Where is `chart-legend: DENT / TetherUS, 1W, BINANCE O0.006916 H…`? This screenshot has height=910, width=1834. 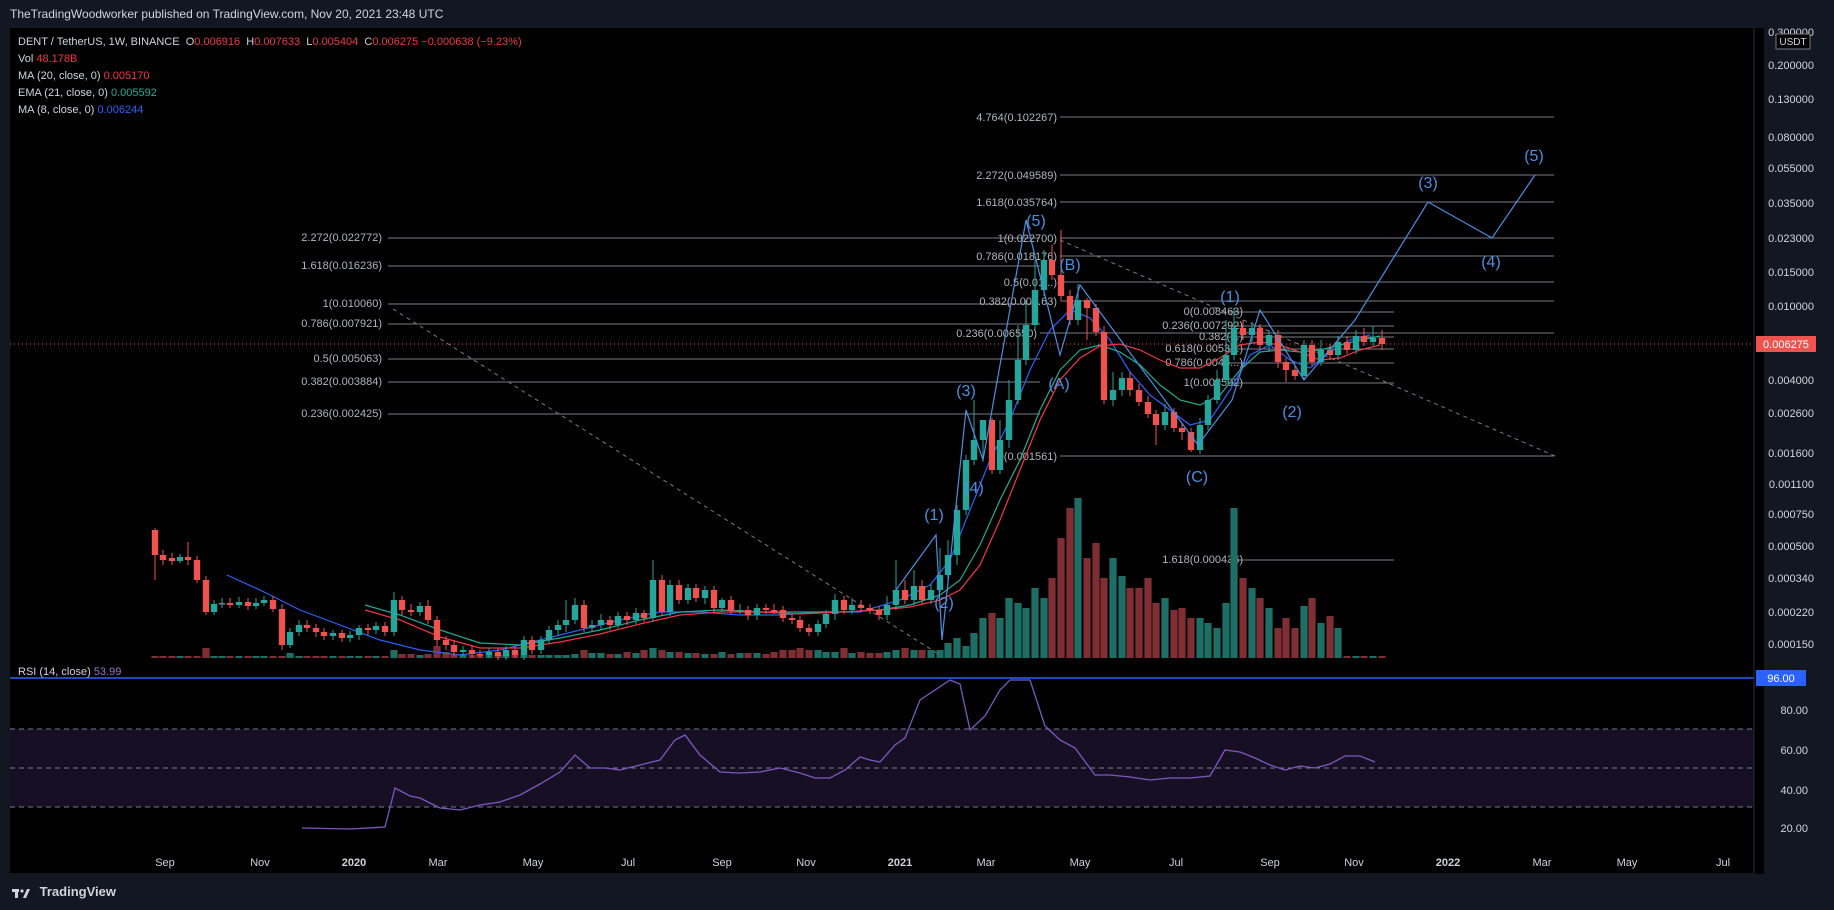 chart-legend: DENT / TetherUS, 1W, BINANCE O0.006916 H… is located at coordinates (270, 76).